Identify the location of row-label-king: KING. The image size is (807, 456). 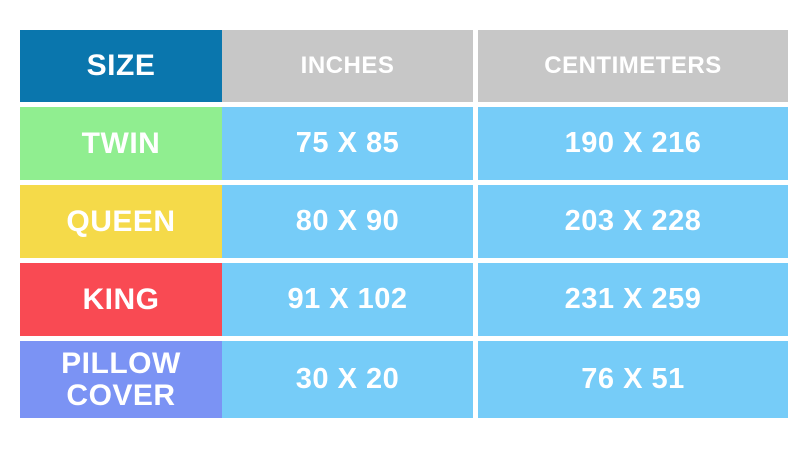
(121, 299).